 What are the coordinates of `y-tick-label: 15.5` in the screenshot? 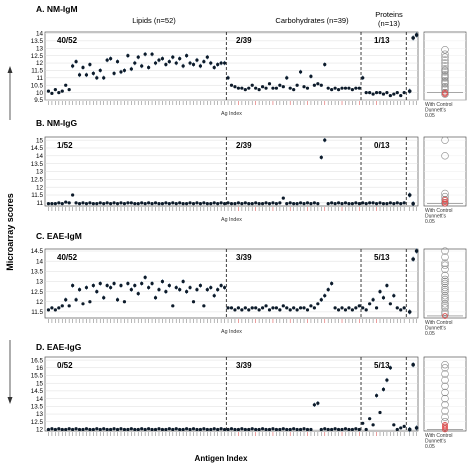 It's located at (37, 376).